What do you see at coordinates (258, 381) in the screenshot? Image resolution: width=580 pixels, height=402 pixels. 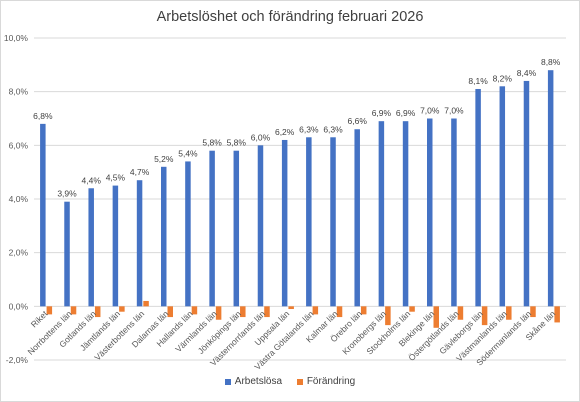 I see `legend-label-arbetslosa: Arbetslösa` at bounding box center [258, 381].